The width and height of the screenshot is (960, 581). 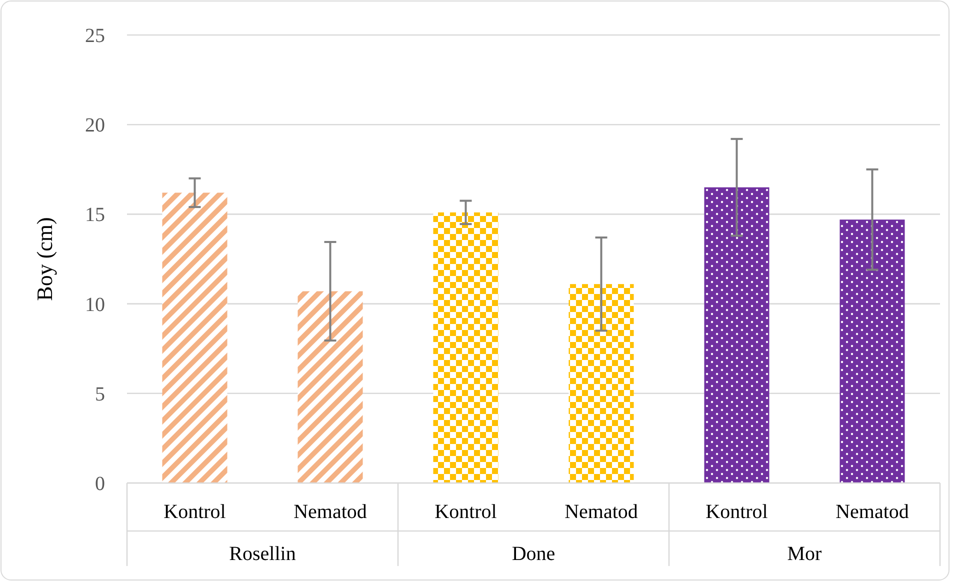 What do you see at coordinates (44, 259) in the screenshot?
I see `y-axis-title: Boy (cm)` at bounding box center [44, 259].